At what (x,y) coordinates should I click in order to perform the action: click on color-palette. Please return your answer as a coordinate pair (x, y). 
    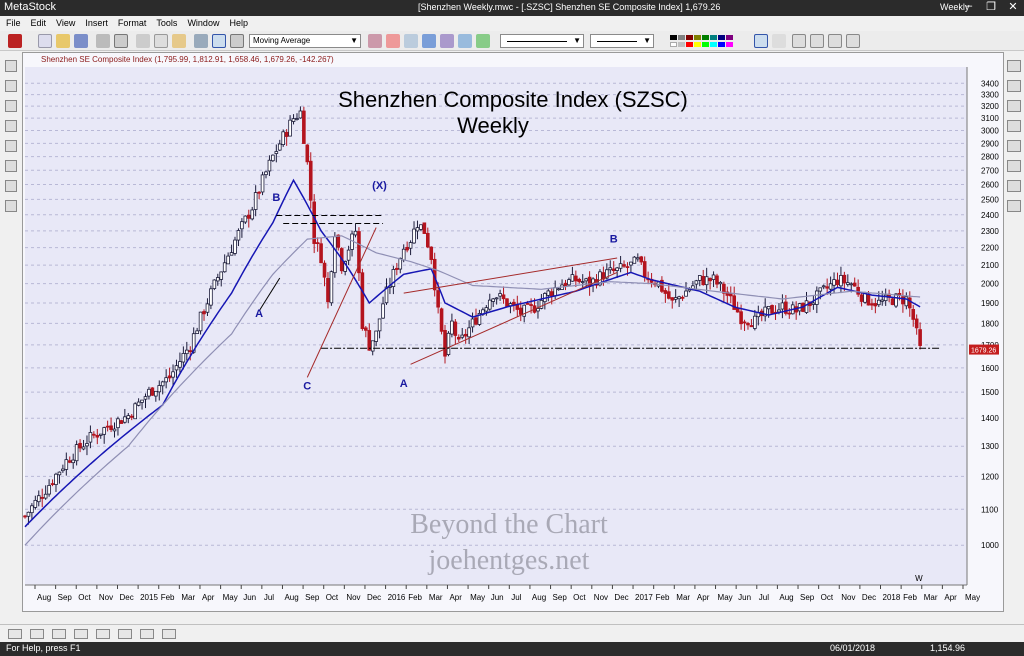
    Looking at the image, I should click on (701, 41).